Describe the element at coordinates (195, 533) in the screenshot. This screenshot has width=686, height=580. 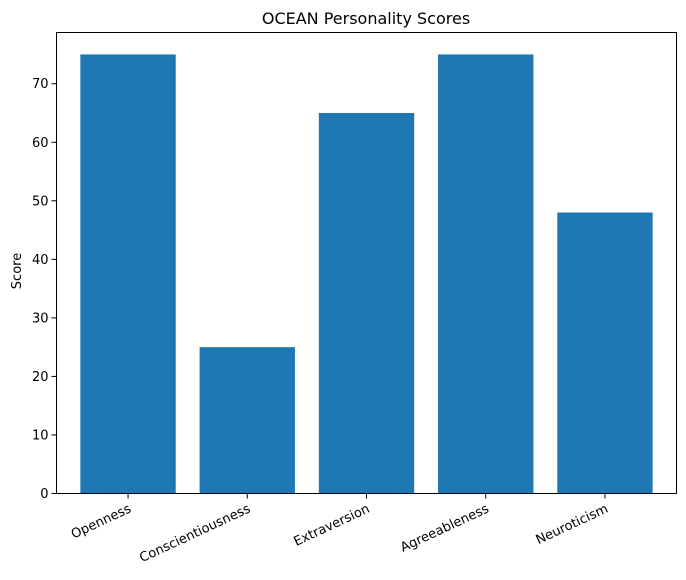
I see `x-tick-label-conscientiousness: Conscientiousness` at that location.